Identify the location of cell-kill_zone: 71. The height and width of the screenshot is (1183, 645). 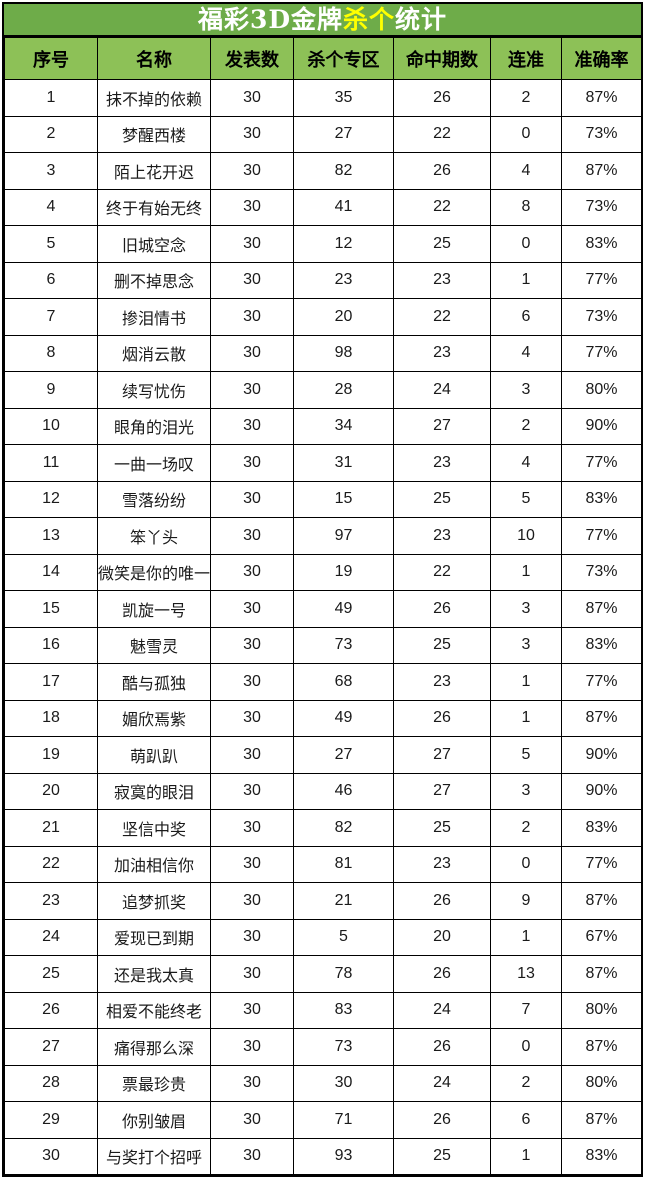
(343, 1120).